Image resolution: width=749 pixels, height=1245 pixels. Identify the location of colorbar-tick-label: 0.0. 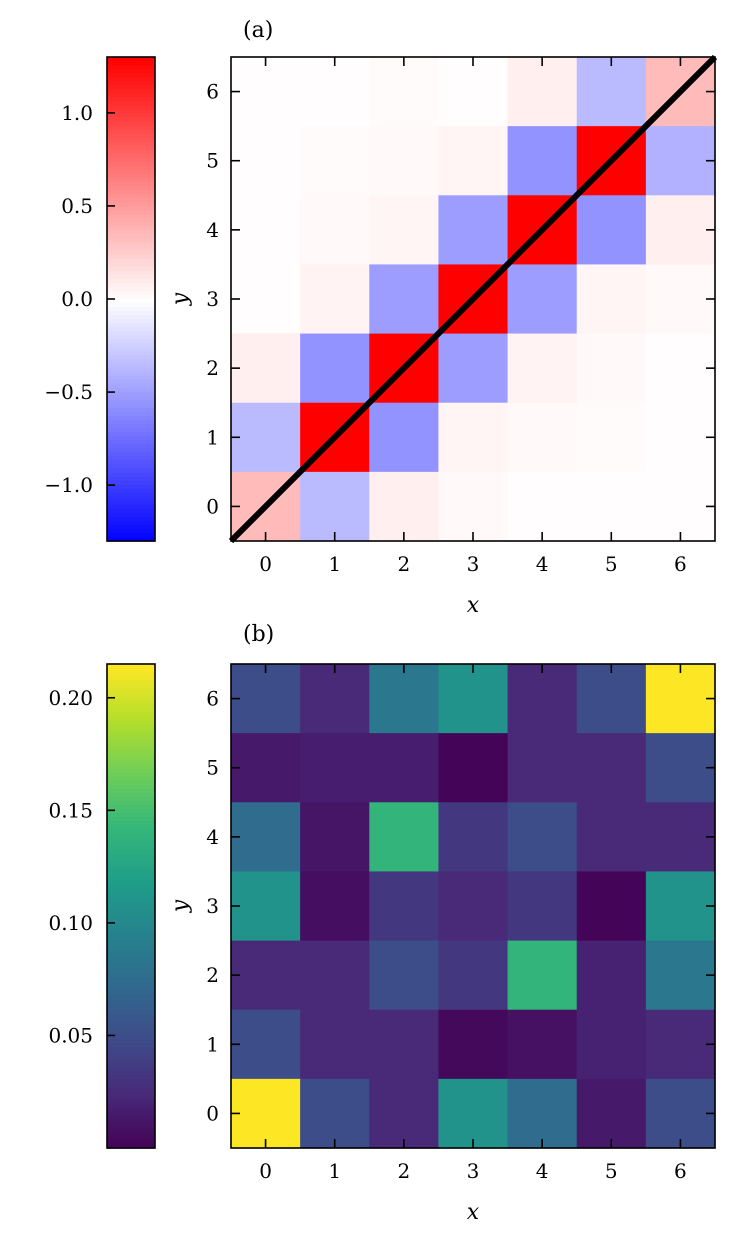
(77, 299).